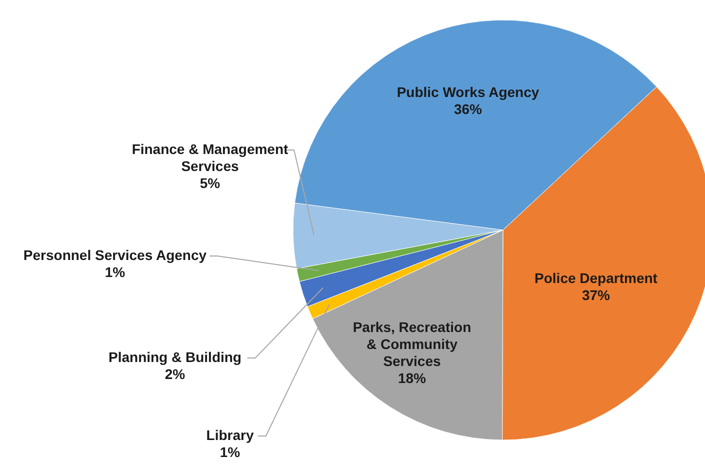  Describe the element at coordinates (175, 374) in the screenshot. I see `data-label: 2%` at that location.